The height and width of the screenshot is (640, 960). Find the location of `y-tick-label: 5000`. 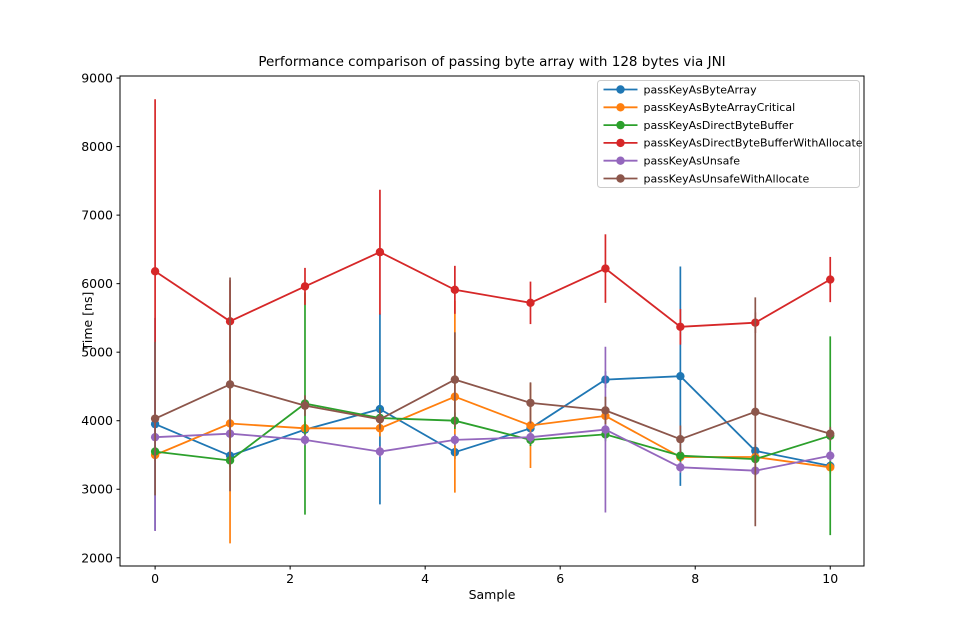

y-tick-label: 5000 is located at coordinates (97, 352).